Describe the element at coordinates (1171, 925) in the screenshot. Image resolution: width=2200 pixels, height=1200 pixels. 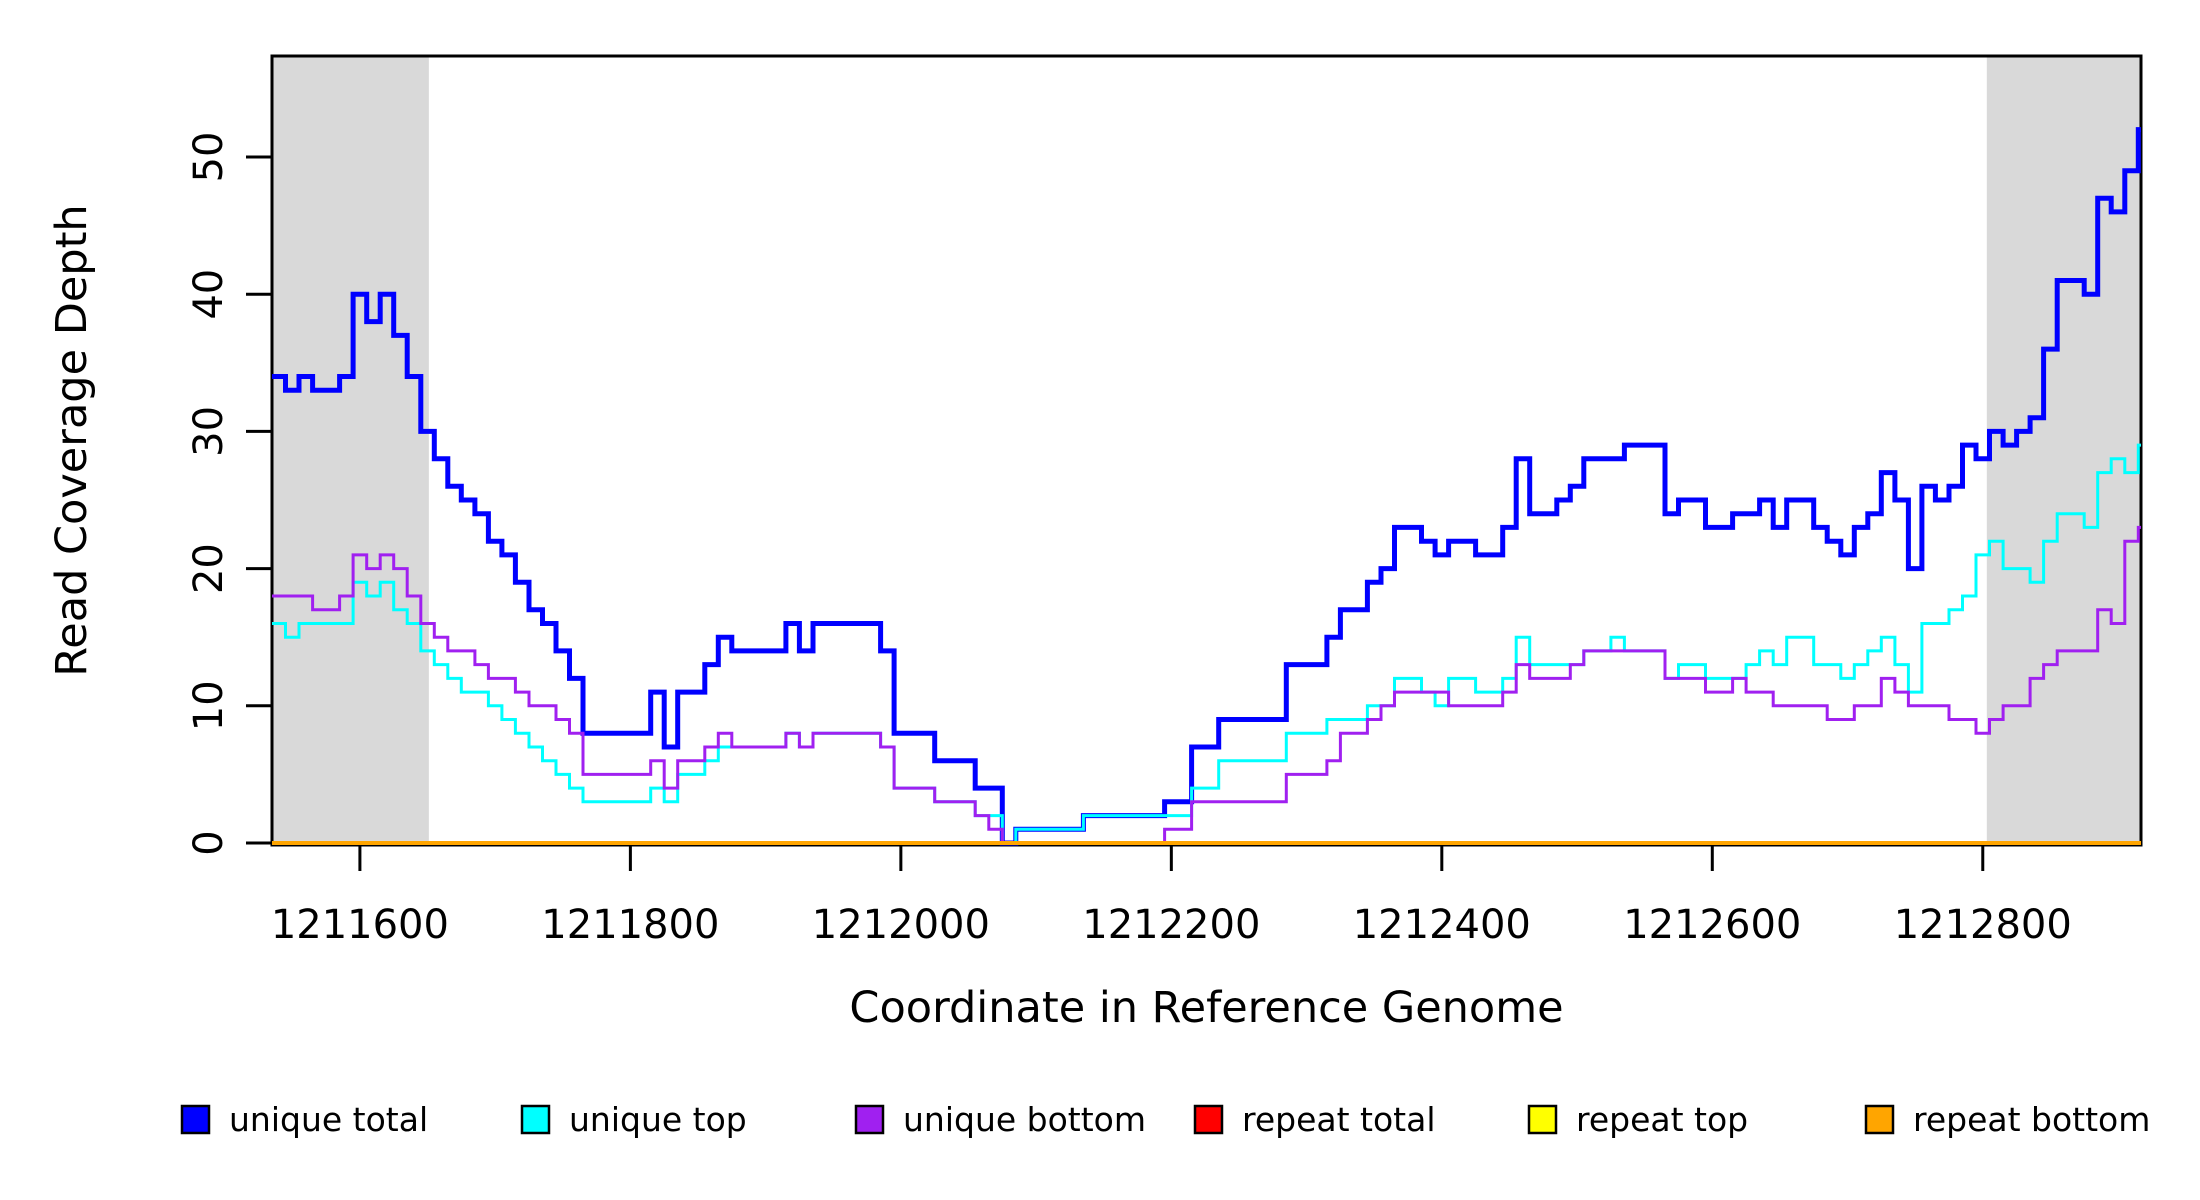
I see `x-tick-label: 1212200` at that location.